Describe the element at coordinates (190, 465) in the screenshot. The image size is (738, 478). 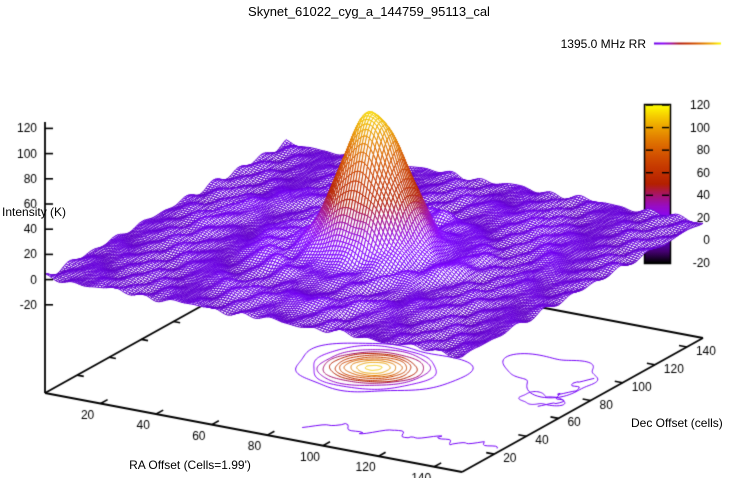
I see `x-axis-label: RA Offset (Cells=1.99')` at that location.